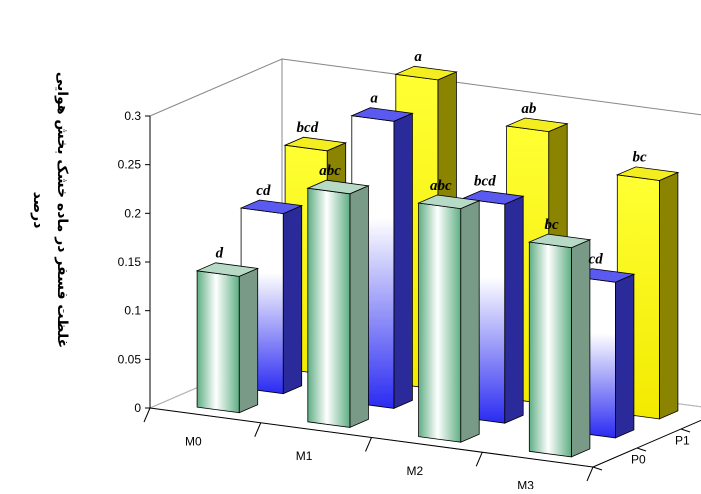 This screenshot has height=494, width=701. What do you see at coordinates (220, 254) in the screenshot?
I see `data-label: d` at bounding box center [220, 254].